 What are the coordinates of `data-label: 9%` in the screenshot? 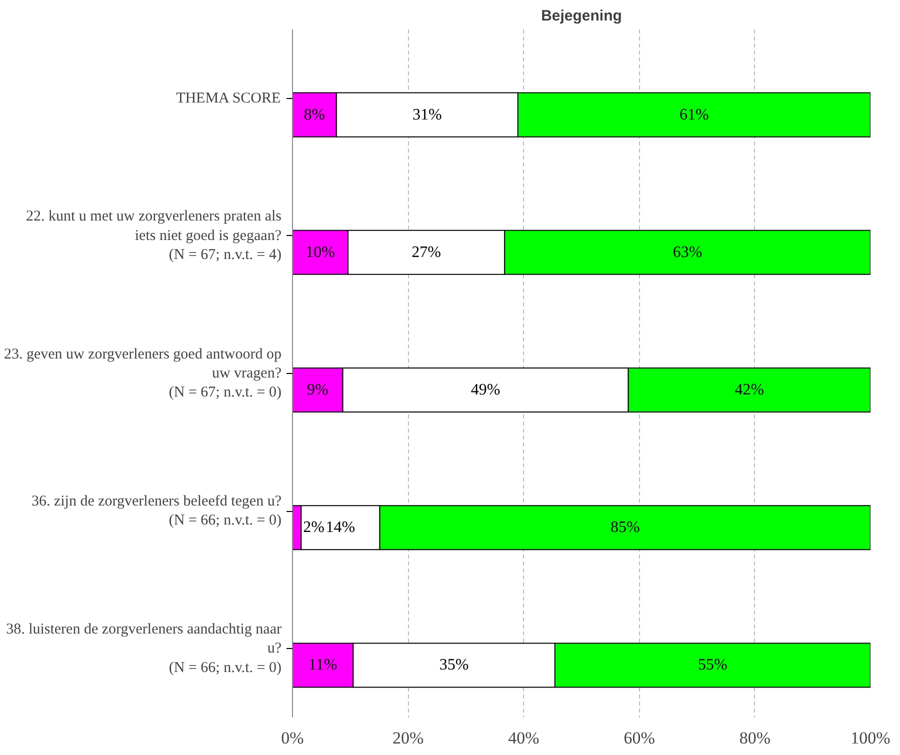 It's located at (317, 390).